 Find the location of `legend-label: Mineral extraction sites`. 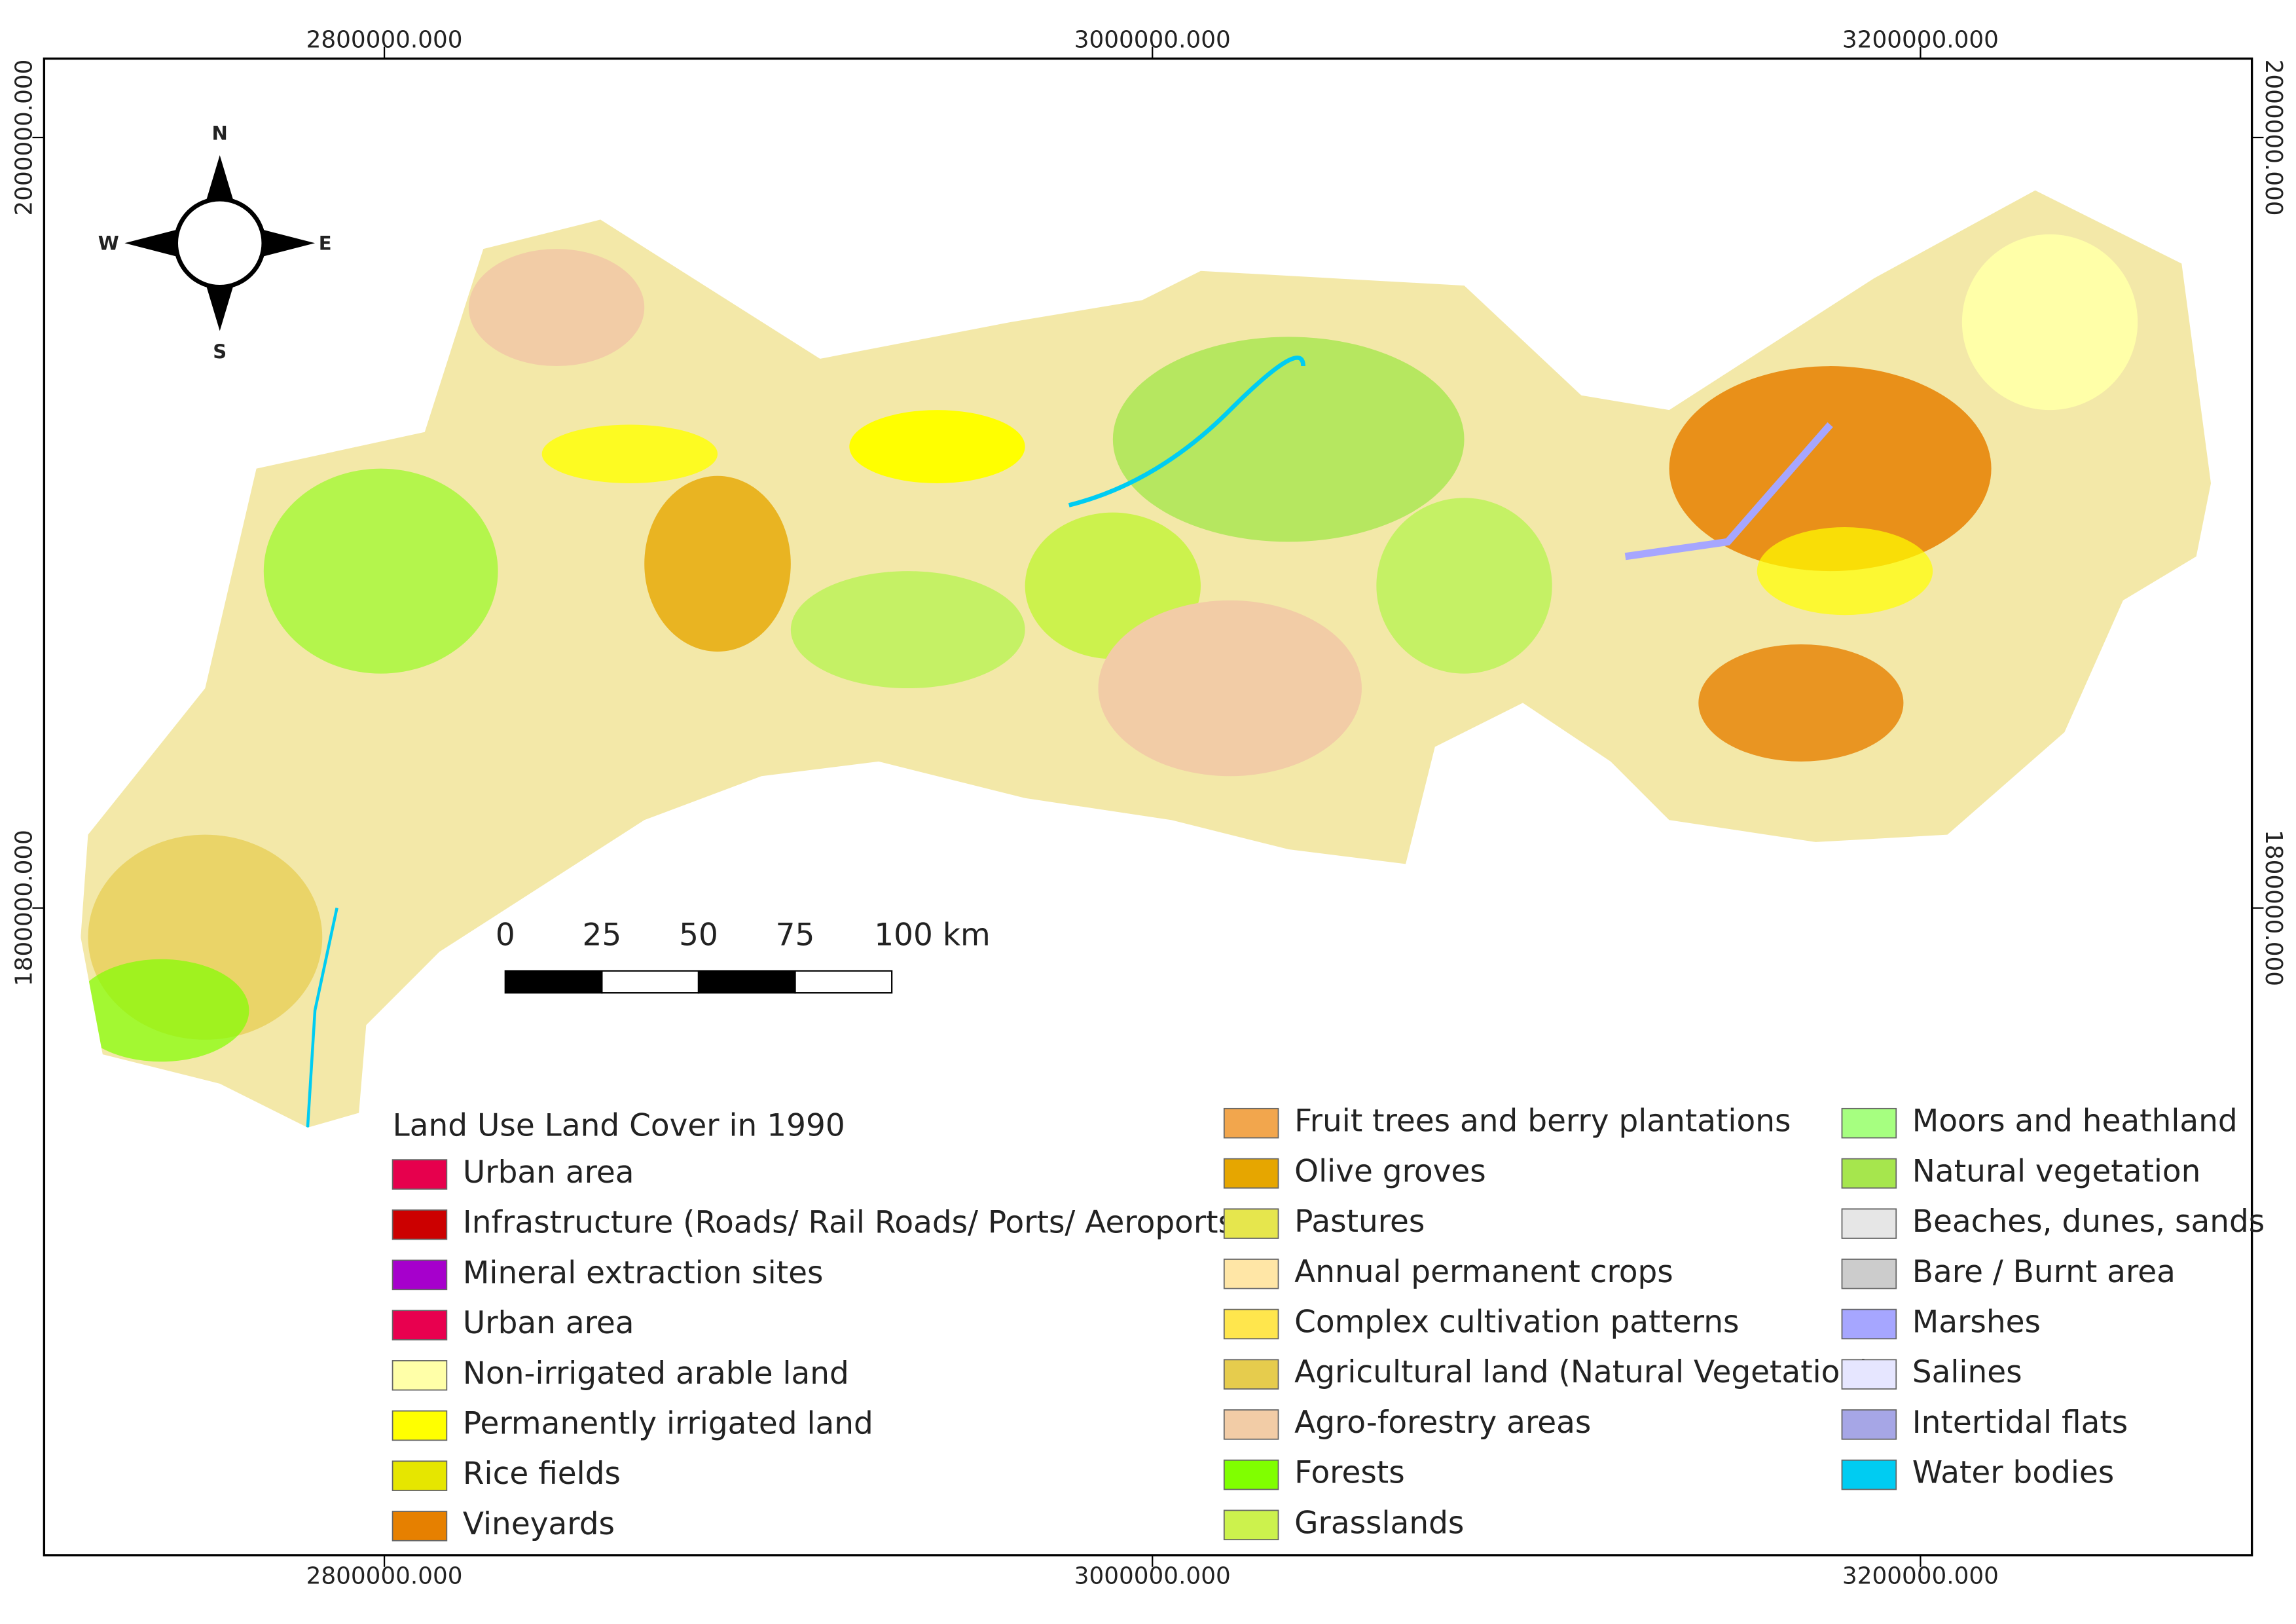

legend-label: Mineral extraction sites is located at coordinates (643, 1273).